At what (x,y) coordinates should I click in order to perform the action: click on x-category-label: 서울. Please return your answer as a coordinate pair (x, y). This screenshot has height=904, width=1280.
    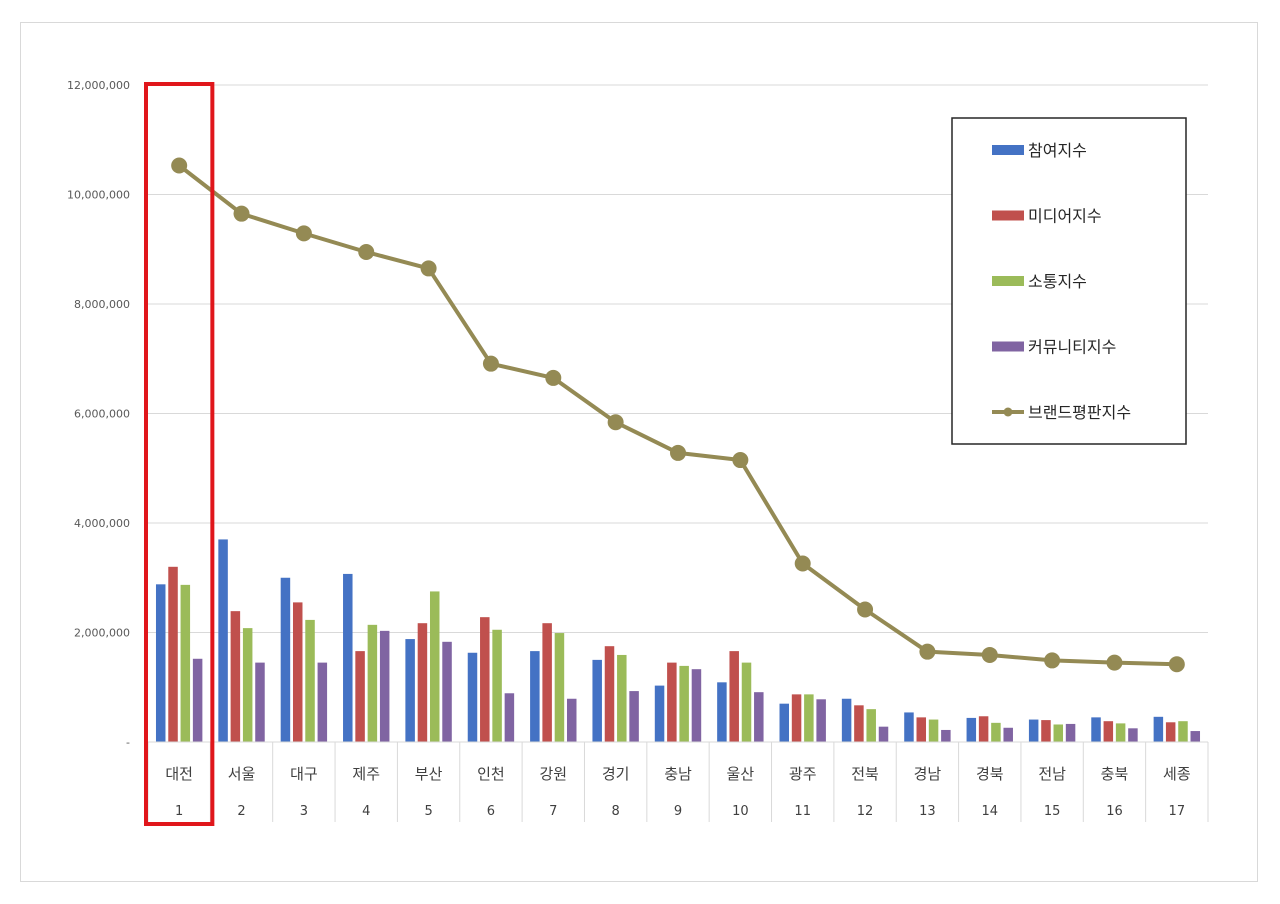
    Looking at the image, I should click on (242, 774).